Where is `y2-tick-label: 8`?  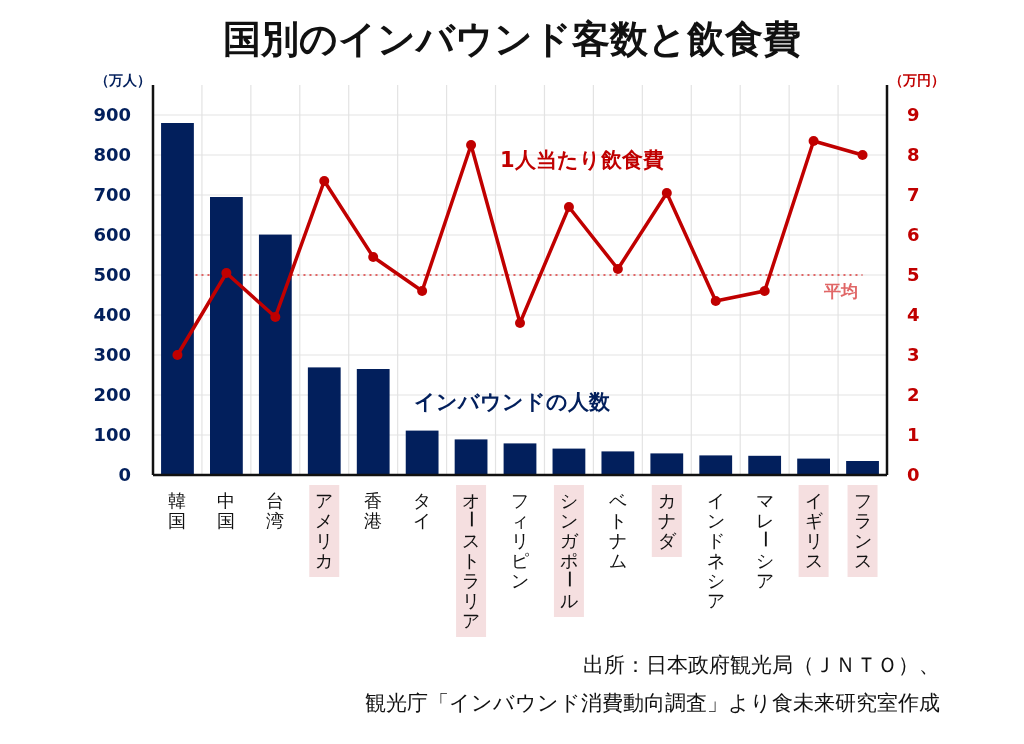 y2-tick-label: 8 is located at coordinates (913, 155).